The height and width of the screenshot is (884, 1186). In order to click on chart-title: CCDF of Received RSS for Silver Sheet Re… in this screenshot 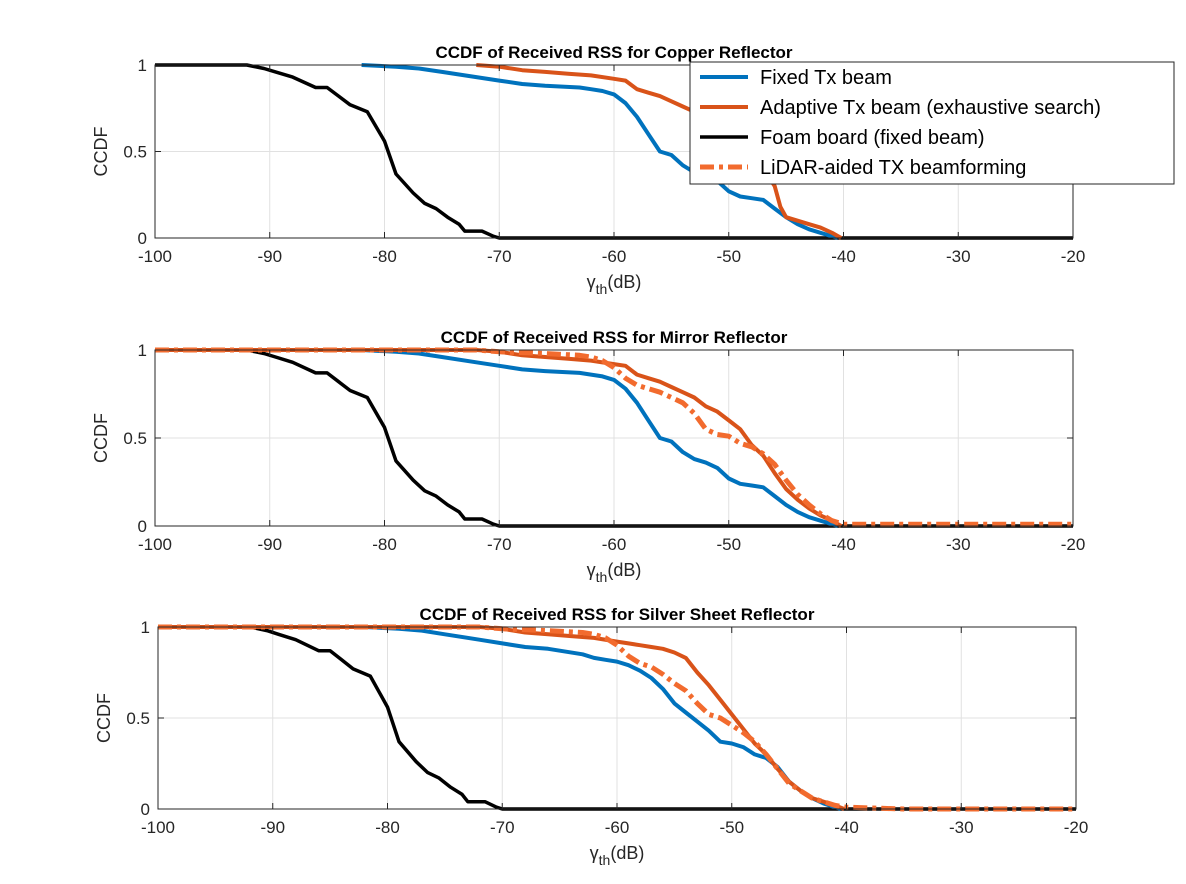, I will do `click(617, 614)`.